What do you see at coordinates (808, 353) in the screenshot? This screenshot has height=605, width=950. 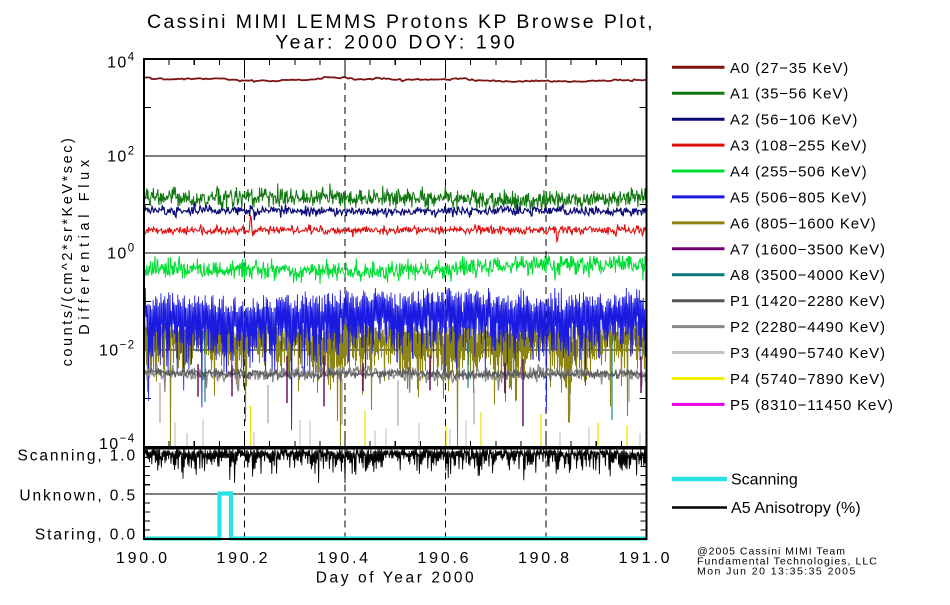 I see `svg-text: P3 (4490−5740 KeV)` at bounding box center [808, 353].